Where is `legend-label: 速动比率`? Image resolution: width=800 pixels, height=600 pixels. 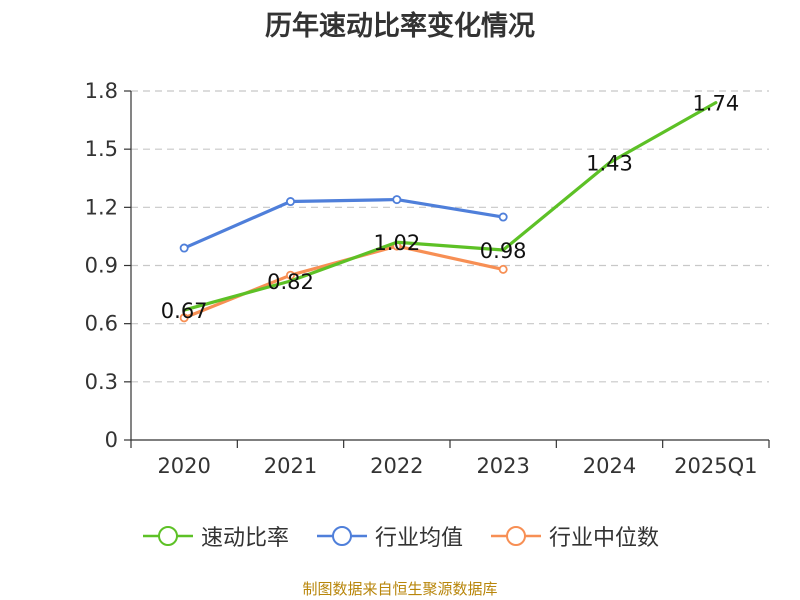
legend-label: 速动比率 is located at coordinates (244, 538).